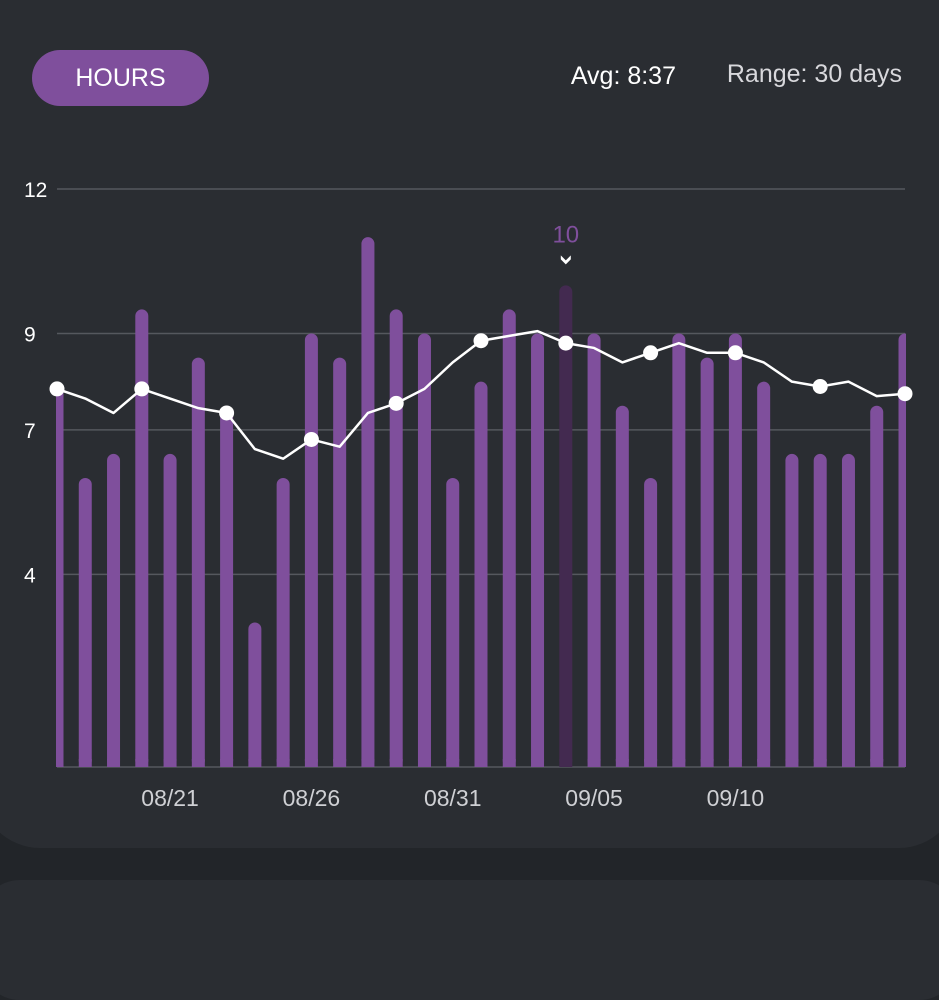 This screenshot has width=939, height=1000. Describe the element at coordinates (453, 798) in the screenshot. I see `x-tick-label: 08/31` at that location.